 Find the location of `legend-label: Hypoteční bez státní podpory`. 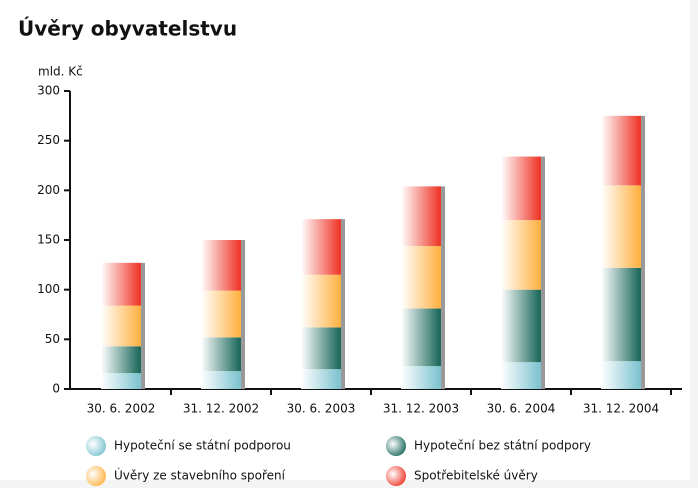

legend-label: Hypoteční bez státní podpory is located at coordinates (502, 446).